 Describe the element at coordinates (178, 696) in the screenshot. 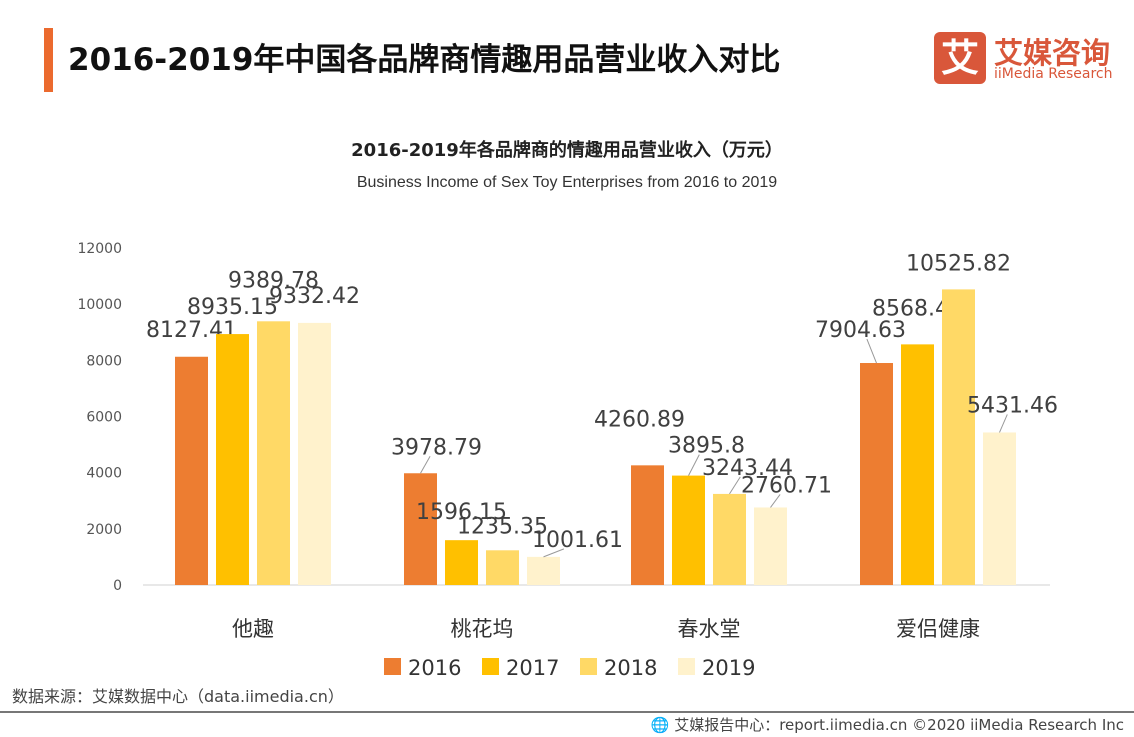

I see `data-source: 数据来源：艾媒数据中心（data.iimedia.cn）` at that location.